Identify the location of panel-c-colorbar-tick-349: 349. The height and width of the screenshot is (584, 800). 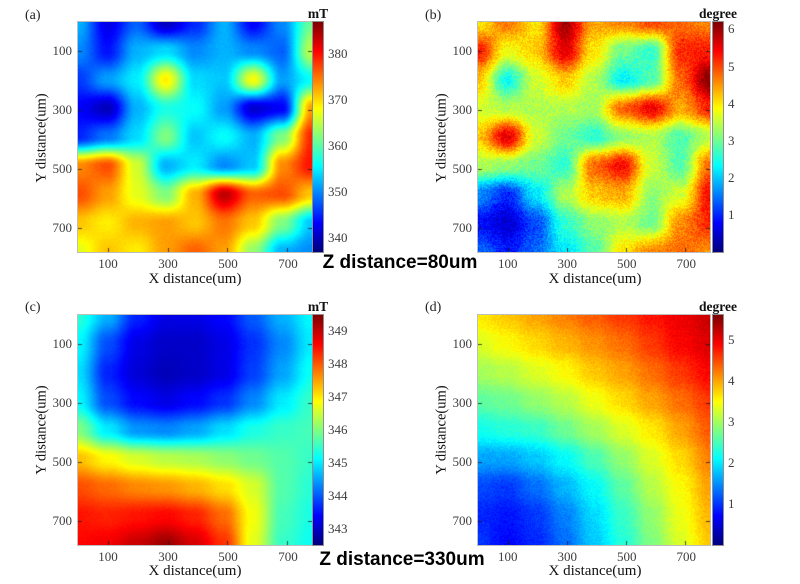
(338, 331).